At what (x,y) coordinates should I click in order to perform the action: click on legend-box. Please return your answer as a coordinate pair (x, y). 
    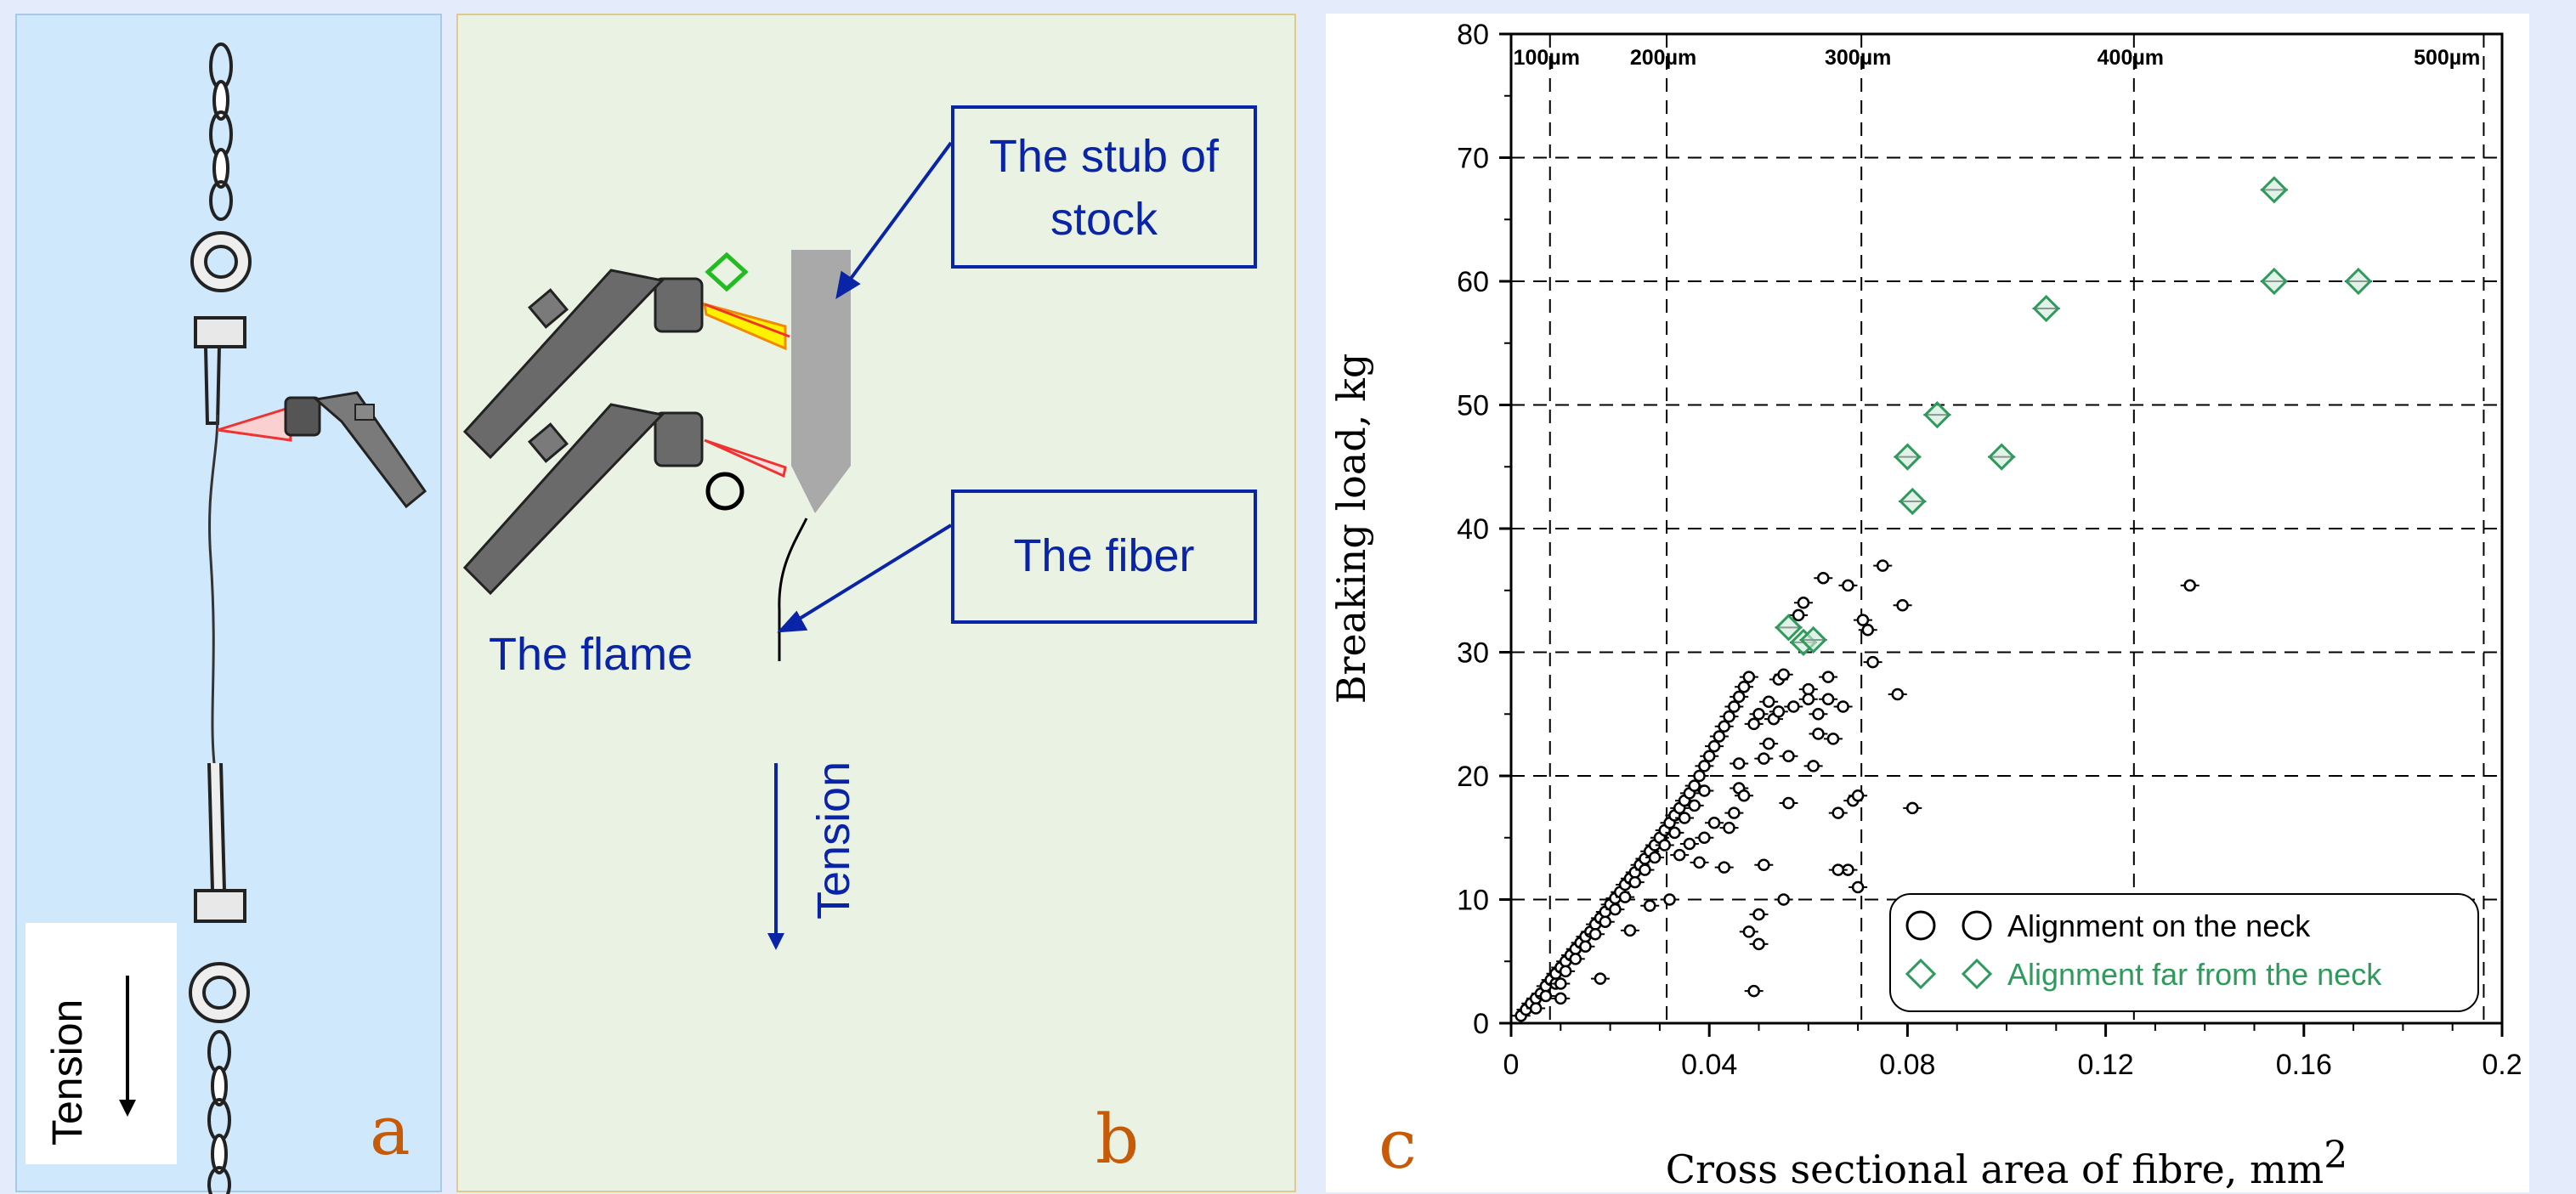
    Looking at the image, I should click on (2184, 952).